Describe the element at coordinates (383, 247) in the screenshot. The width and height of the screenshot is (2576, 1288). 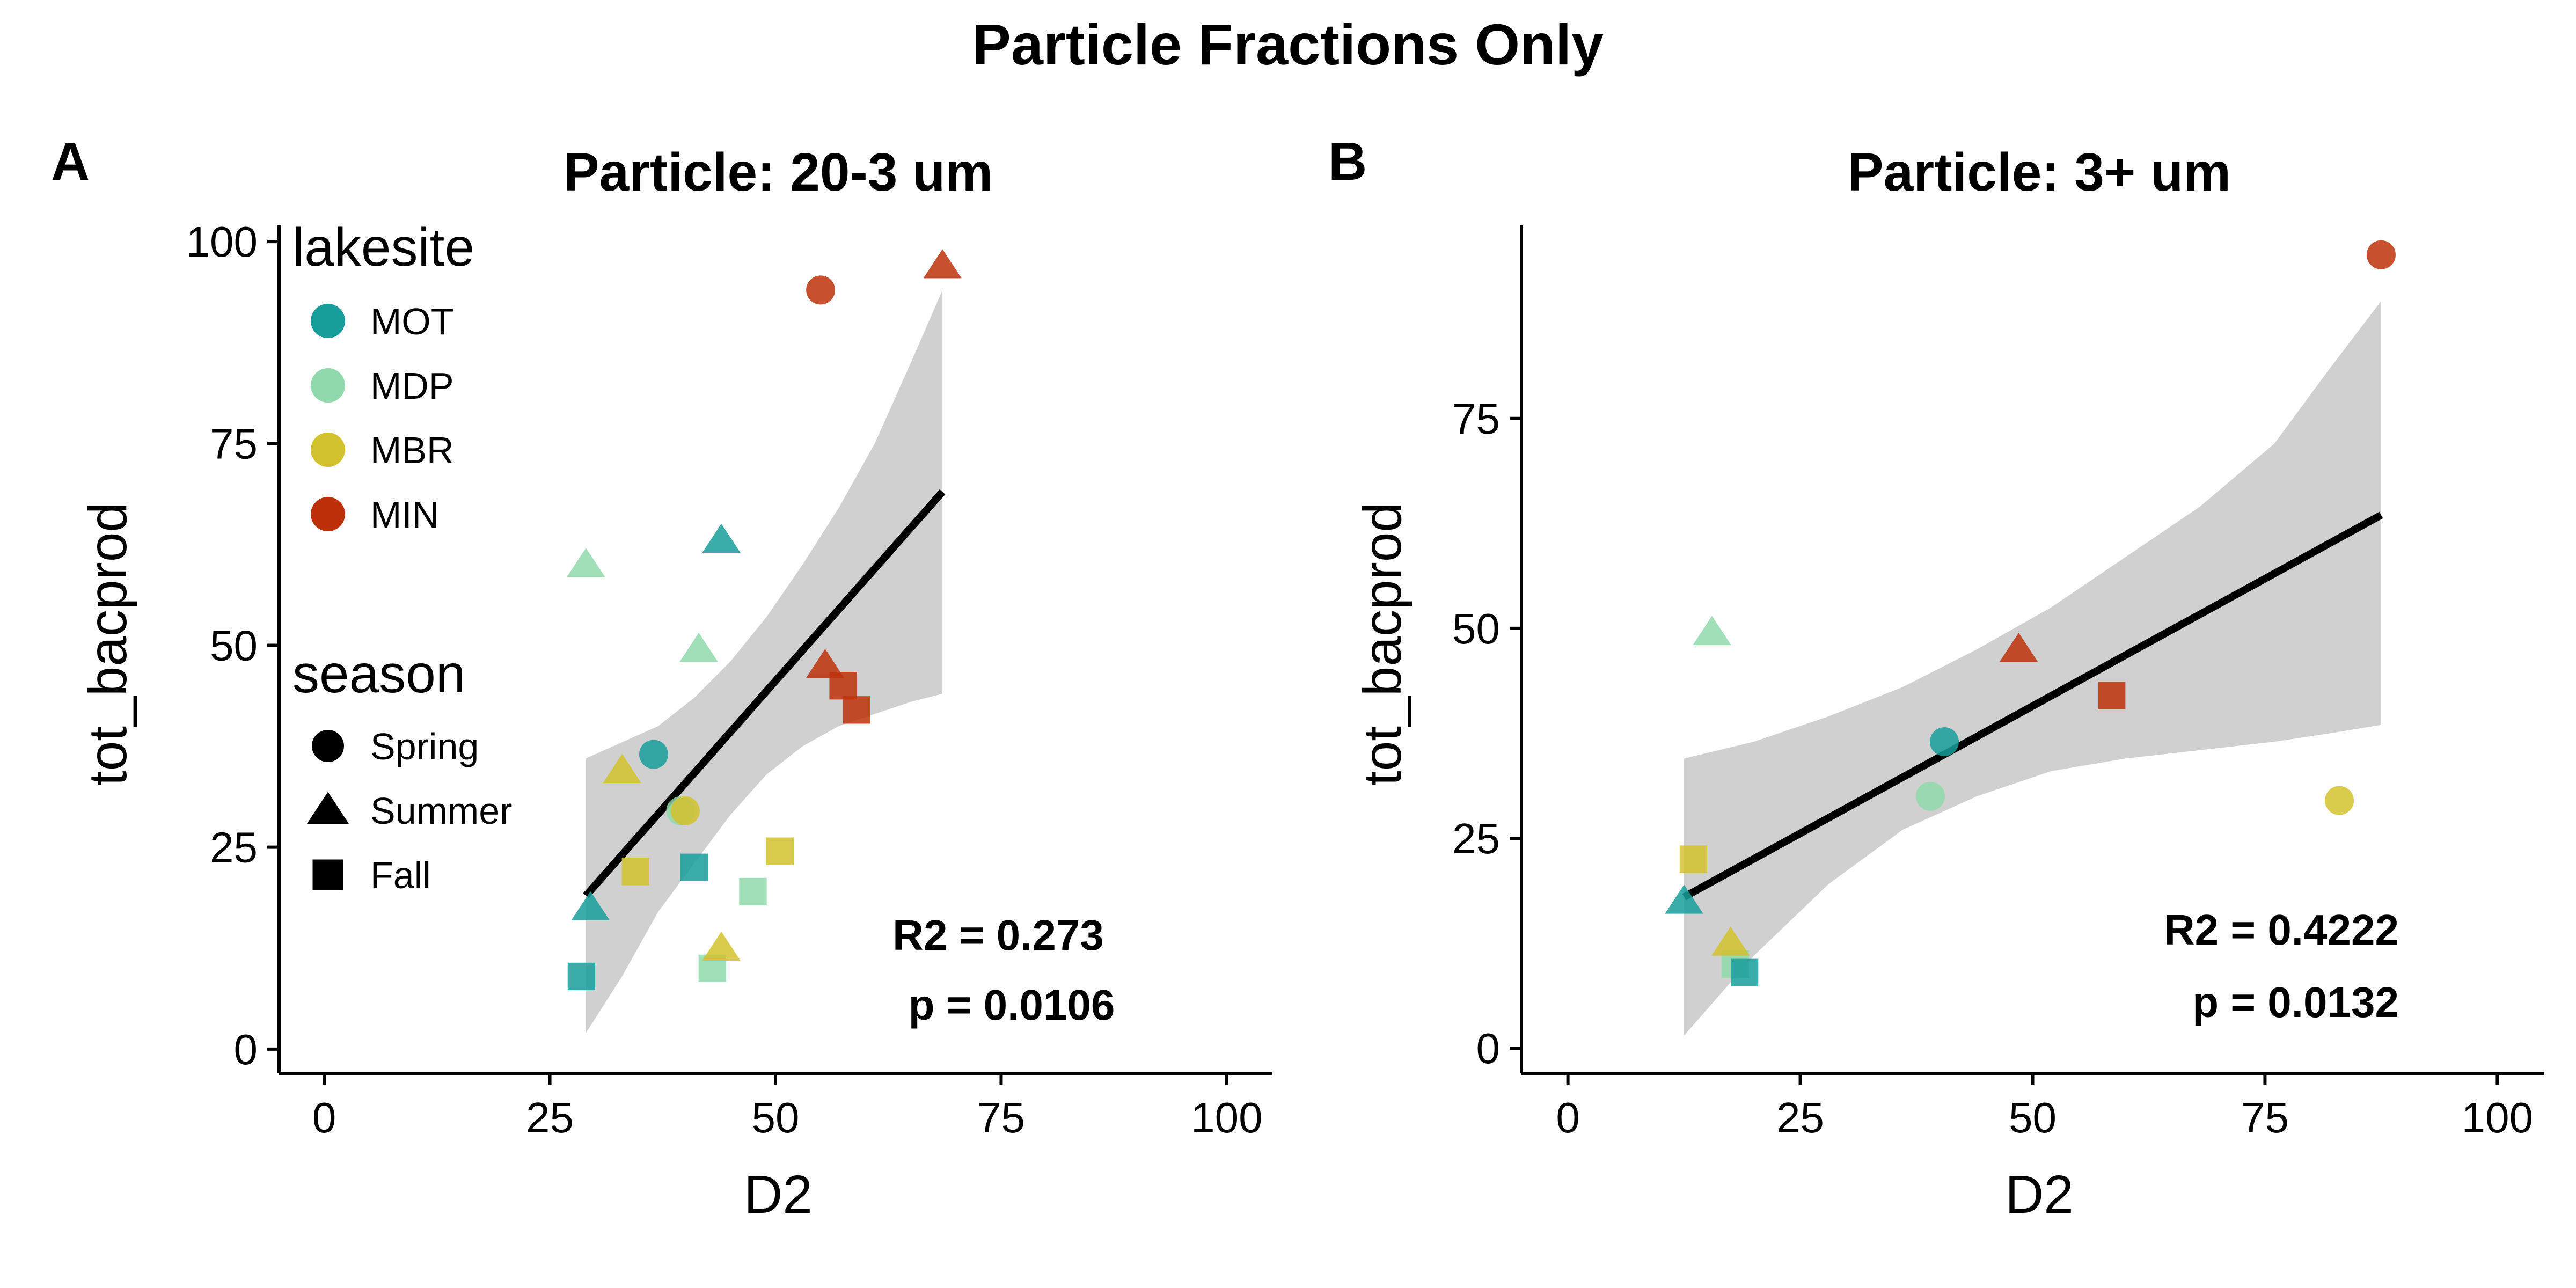
I see `legend-color-title: lakesite` at that location.